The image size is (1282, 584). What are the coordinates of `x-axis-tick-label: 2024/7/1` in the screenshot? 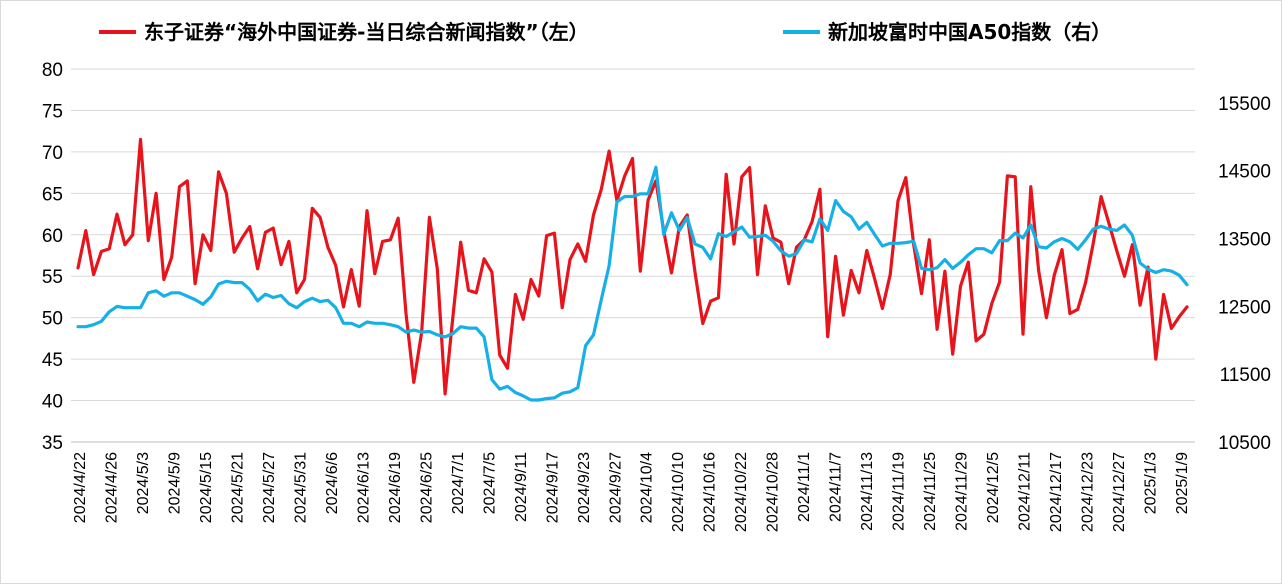 It's located at (458, 483).